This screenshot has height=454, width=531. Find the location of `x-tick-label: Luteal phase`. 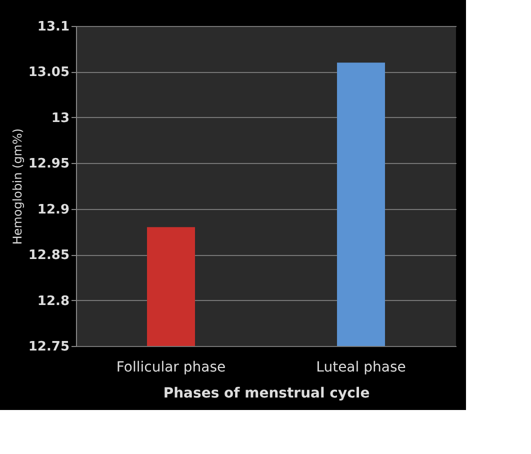

x-tick-label: Luteal phase is located at coordinates (361, 368).